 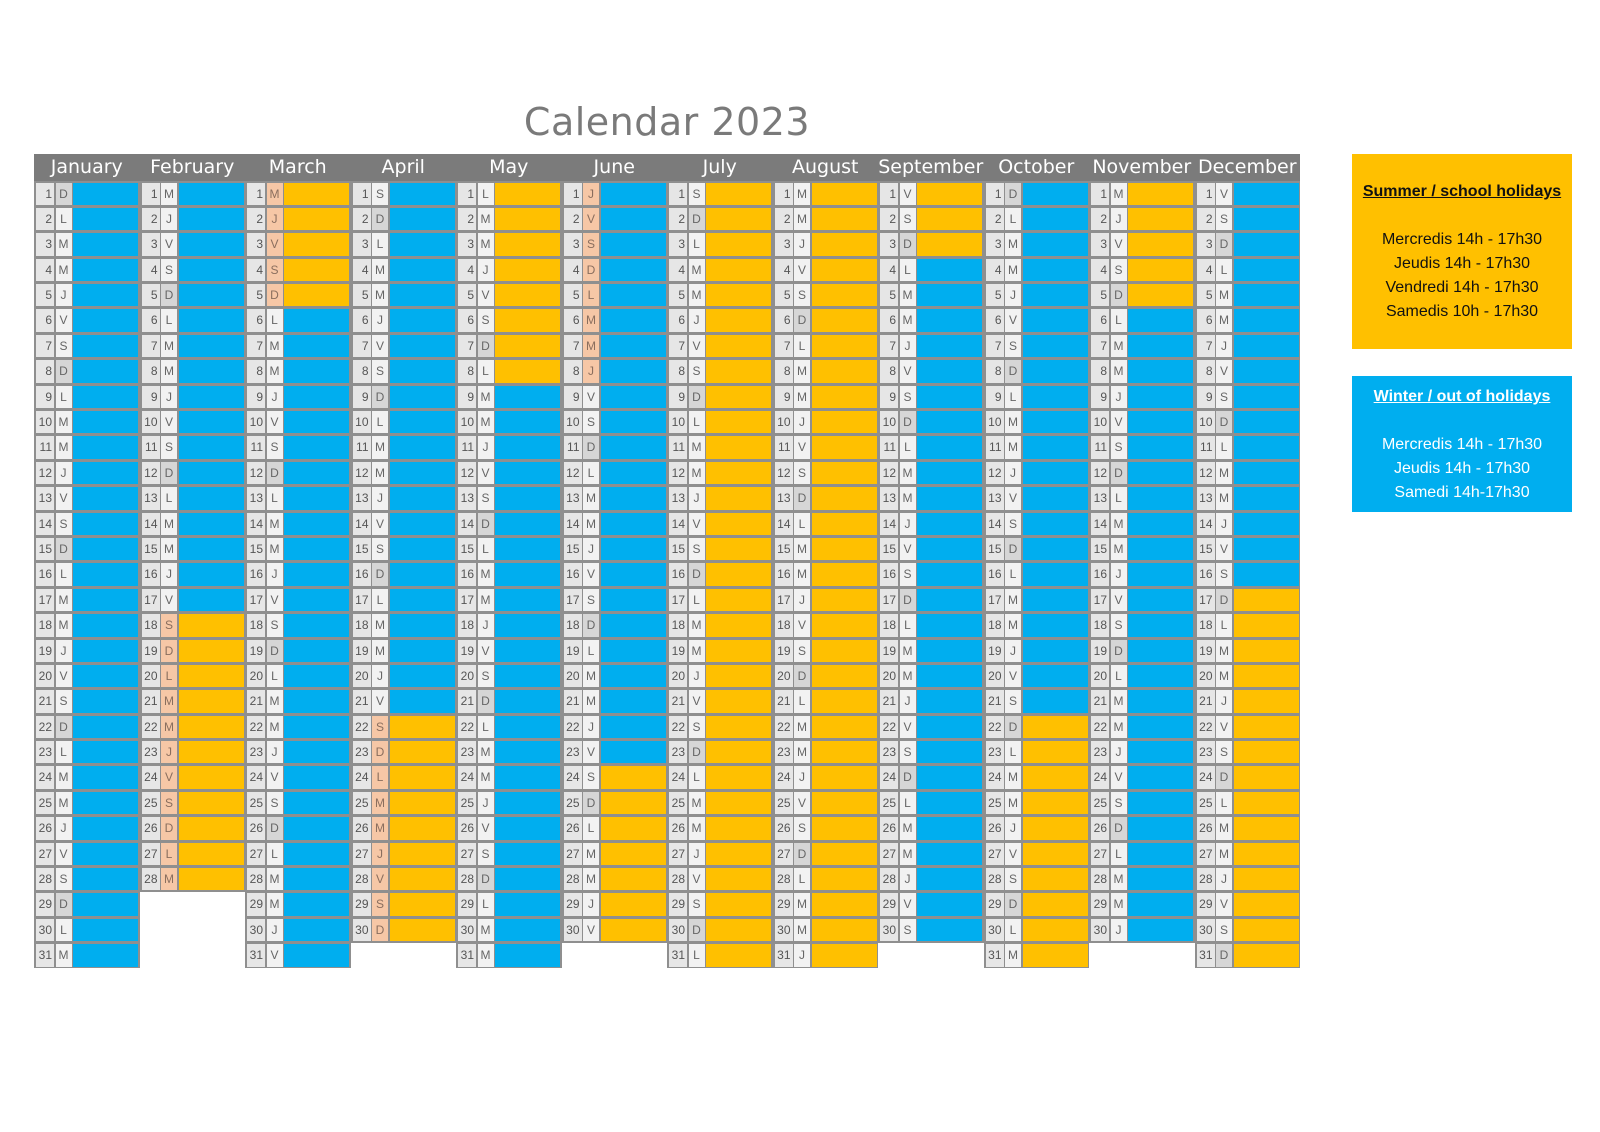 I want to click on day-number: 24, so click(x=1205, y=777).